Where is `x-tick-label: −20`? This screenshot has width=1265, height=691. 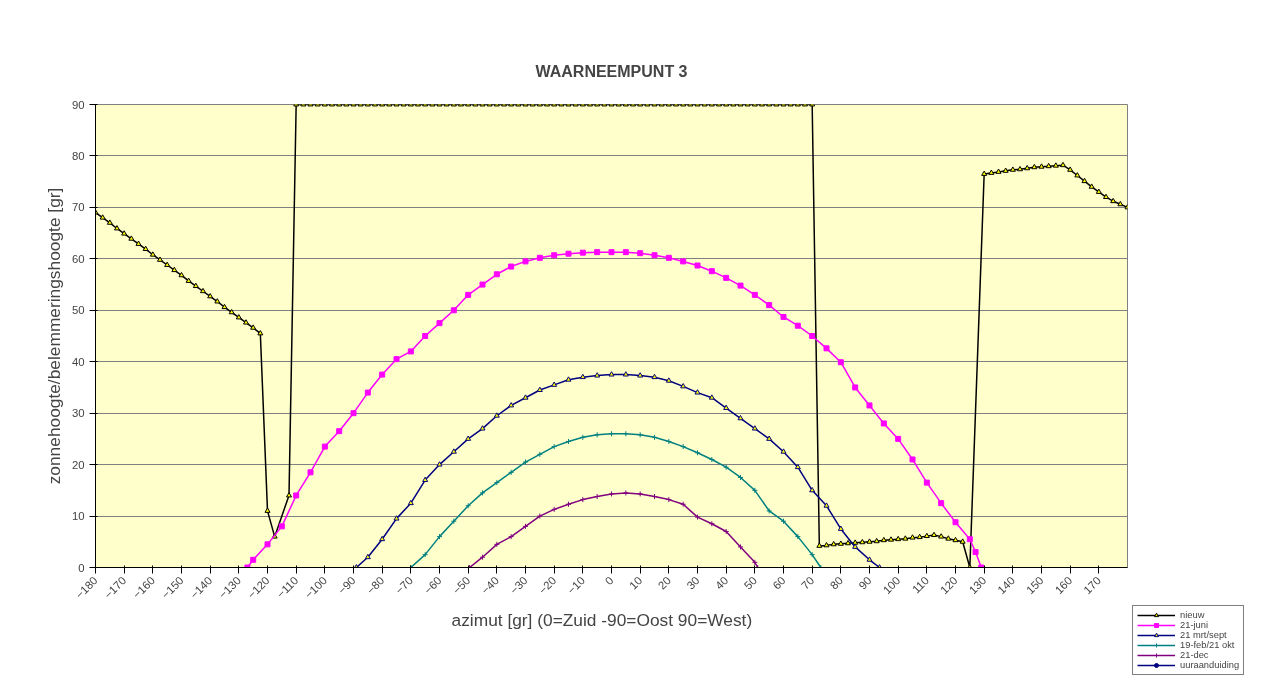 x-tick-label: −20 is located at coordinates (547, 585).